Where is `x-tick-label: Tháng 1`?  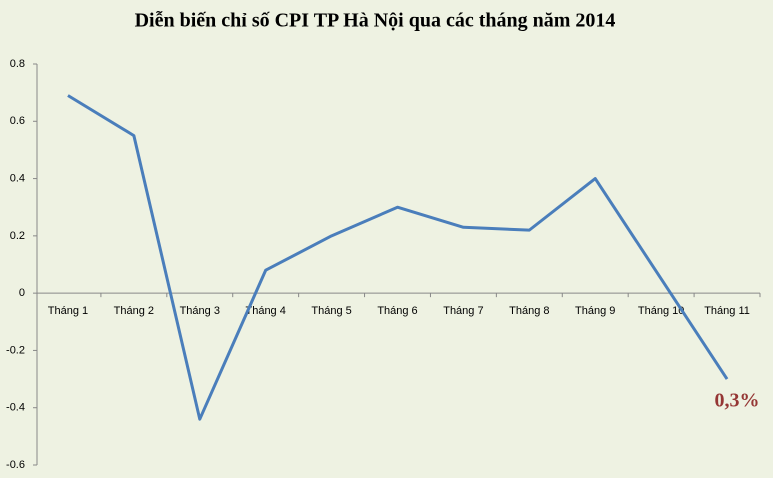
x-tick-label: Tháng 1 is located at coordinates (68, 311).